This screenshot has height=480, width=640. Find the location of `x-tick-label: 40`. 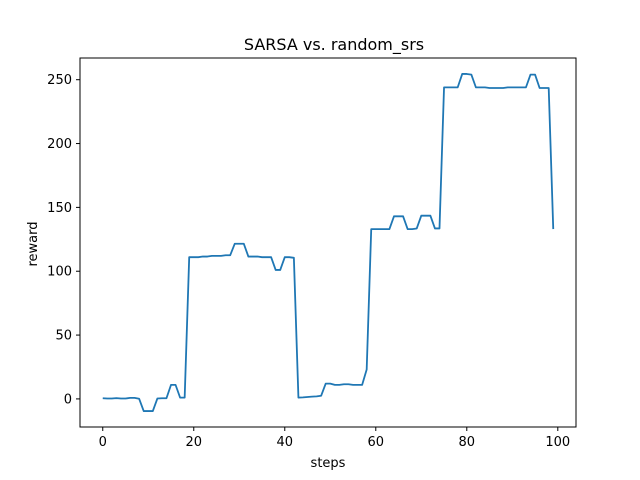

x-tick-label: 40 is located at coordinates (284, 442).